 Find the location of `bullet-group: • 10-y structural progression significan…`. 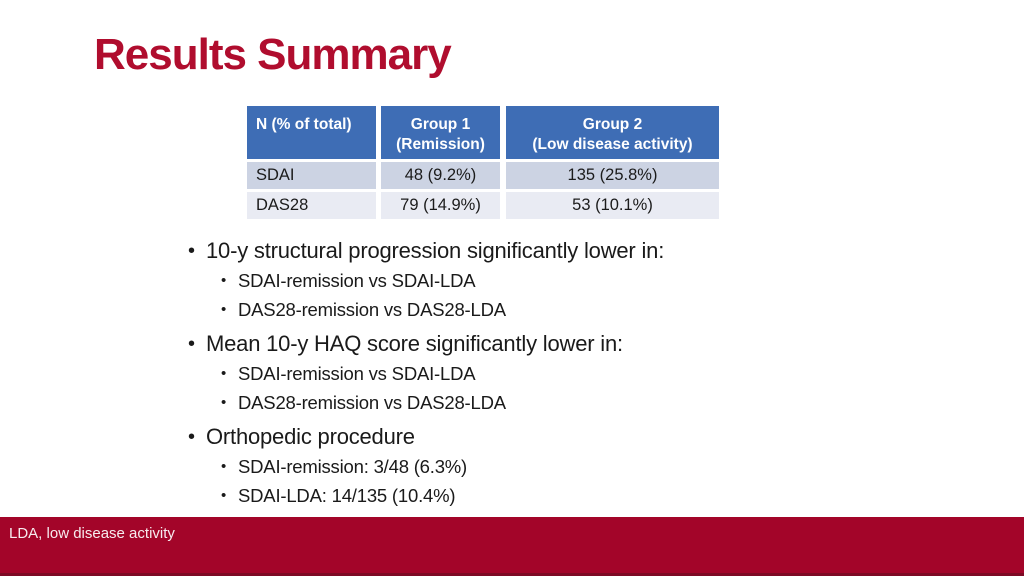

bullet-group: • 10-y structural progression significan… is located at coordinates (516, 280).